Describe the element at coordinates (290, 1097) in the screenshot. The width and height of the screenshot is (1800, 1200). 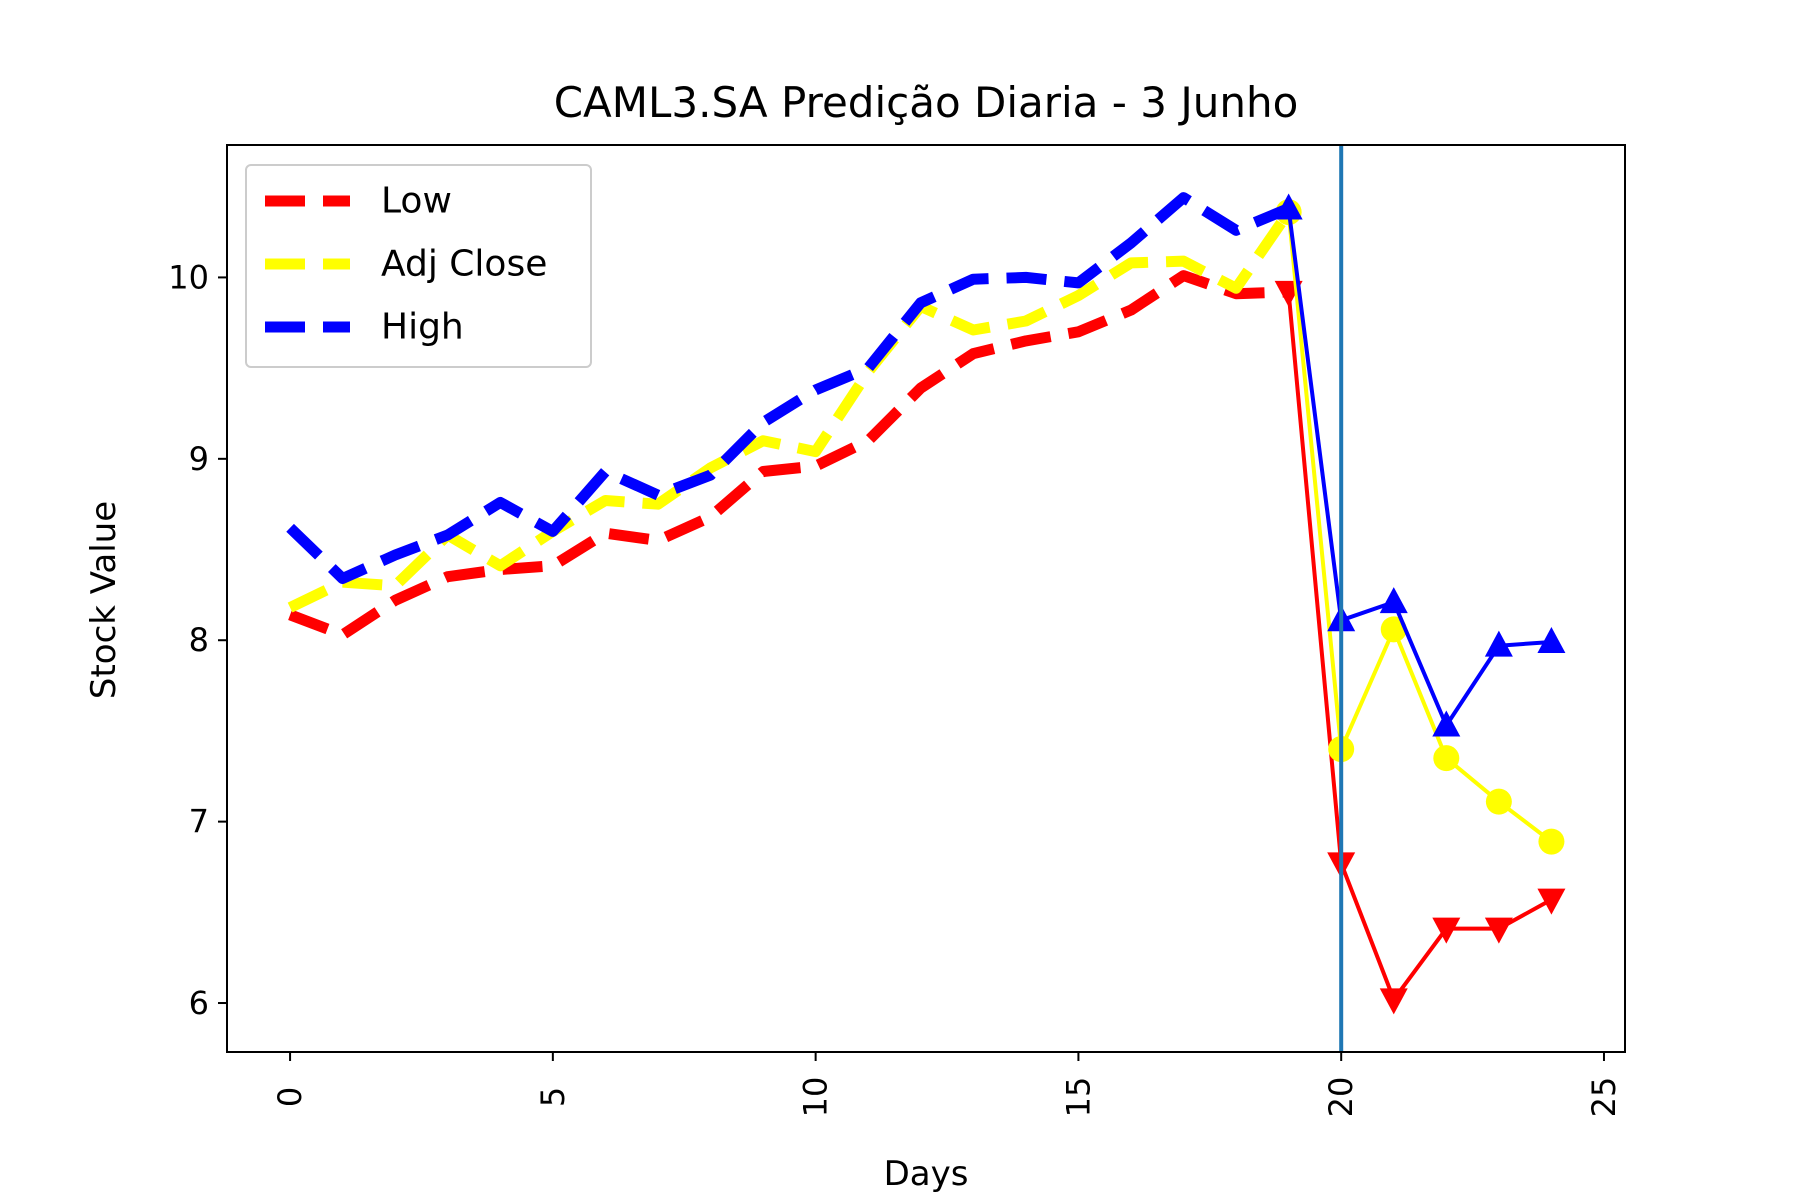
I see `x-tick-label-0: 0` at that location.